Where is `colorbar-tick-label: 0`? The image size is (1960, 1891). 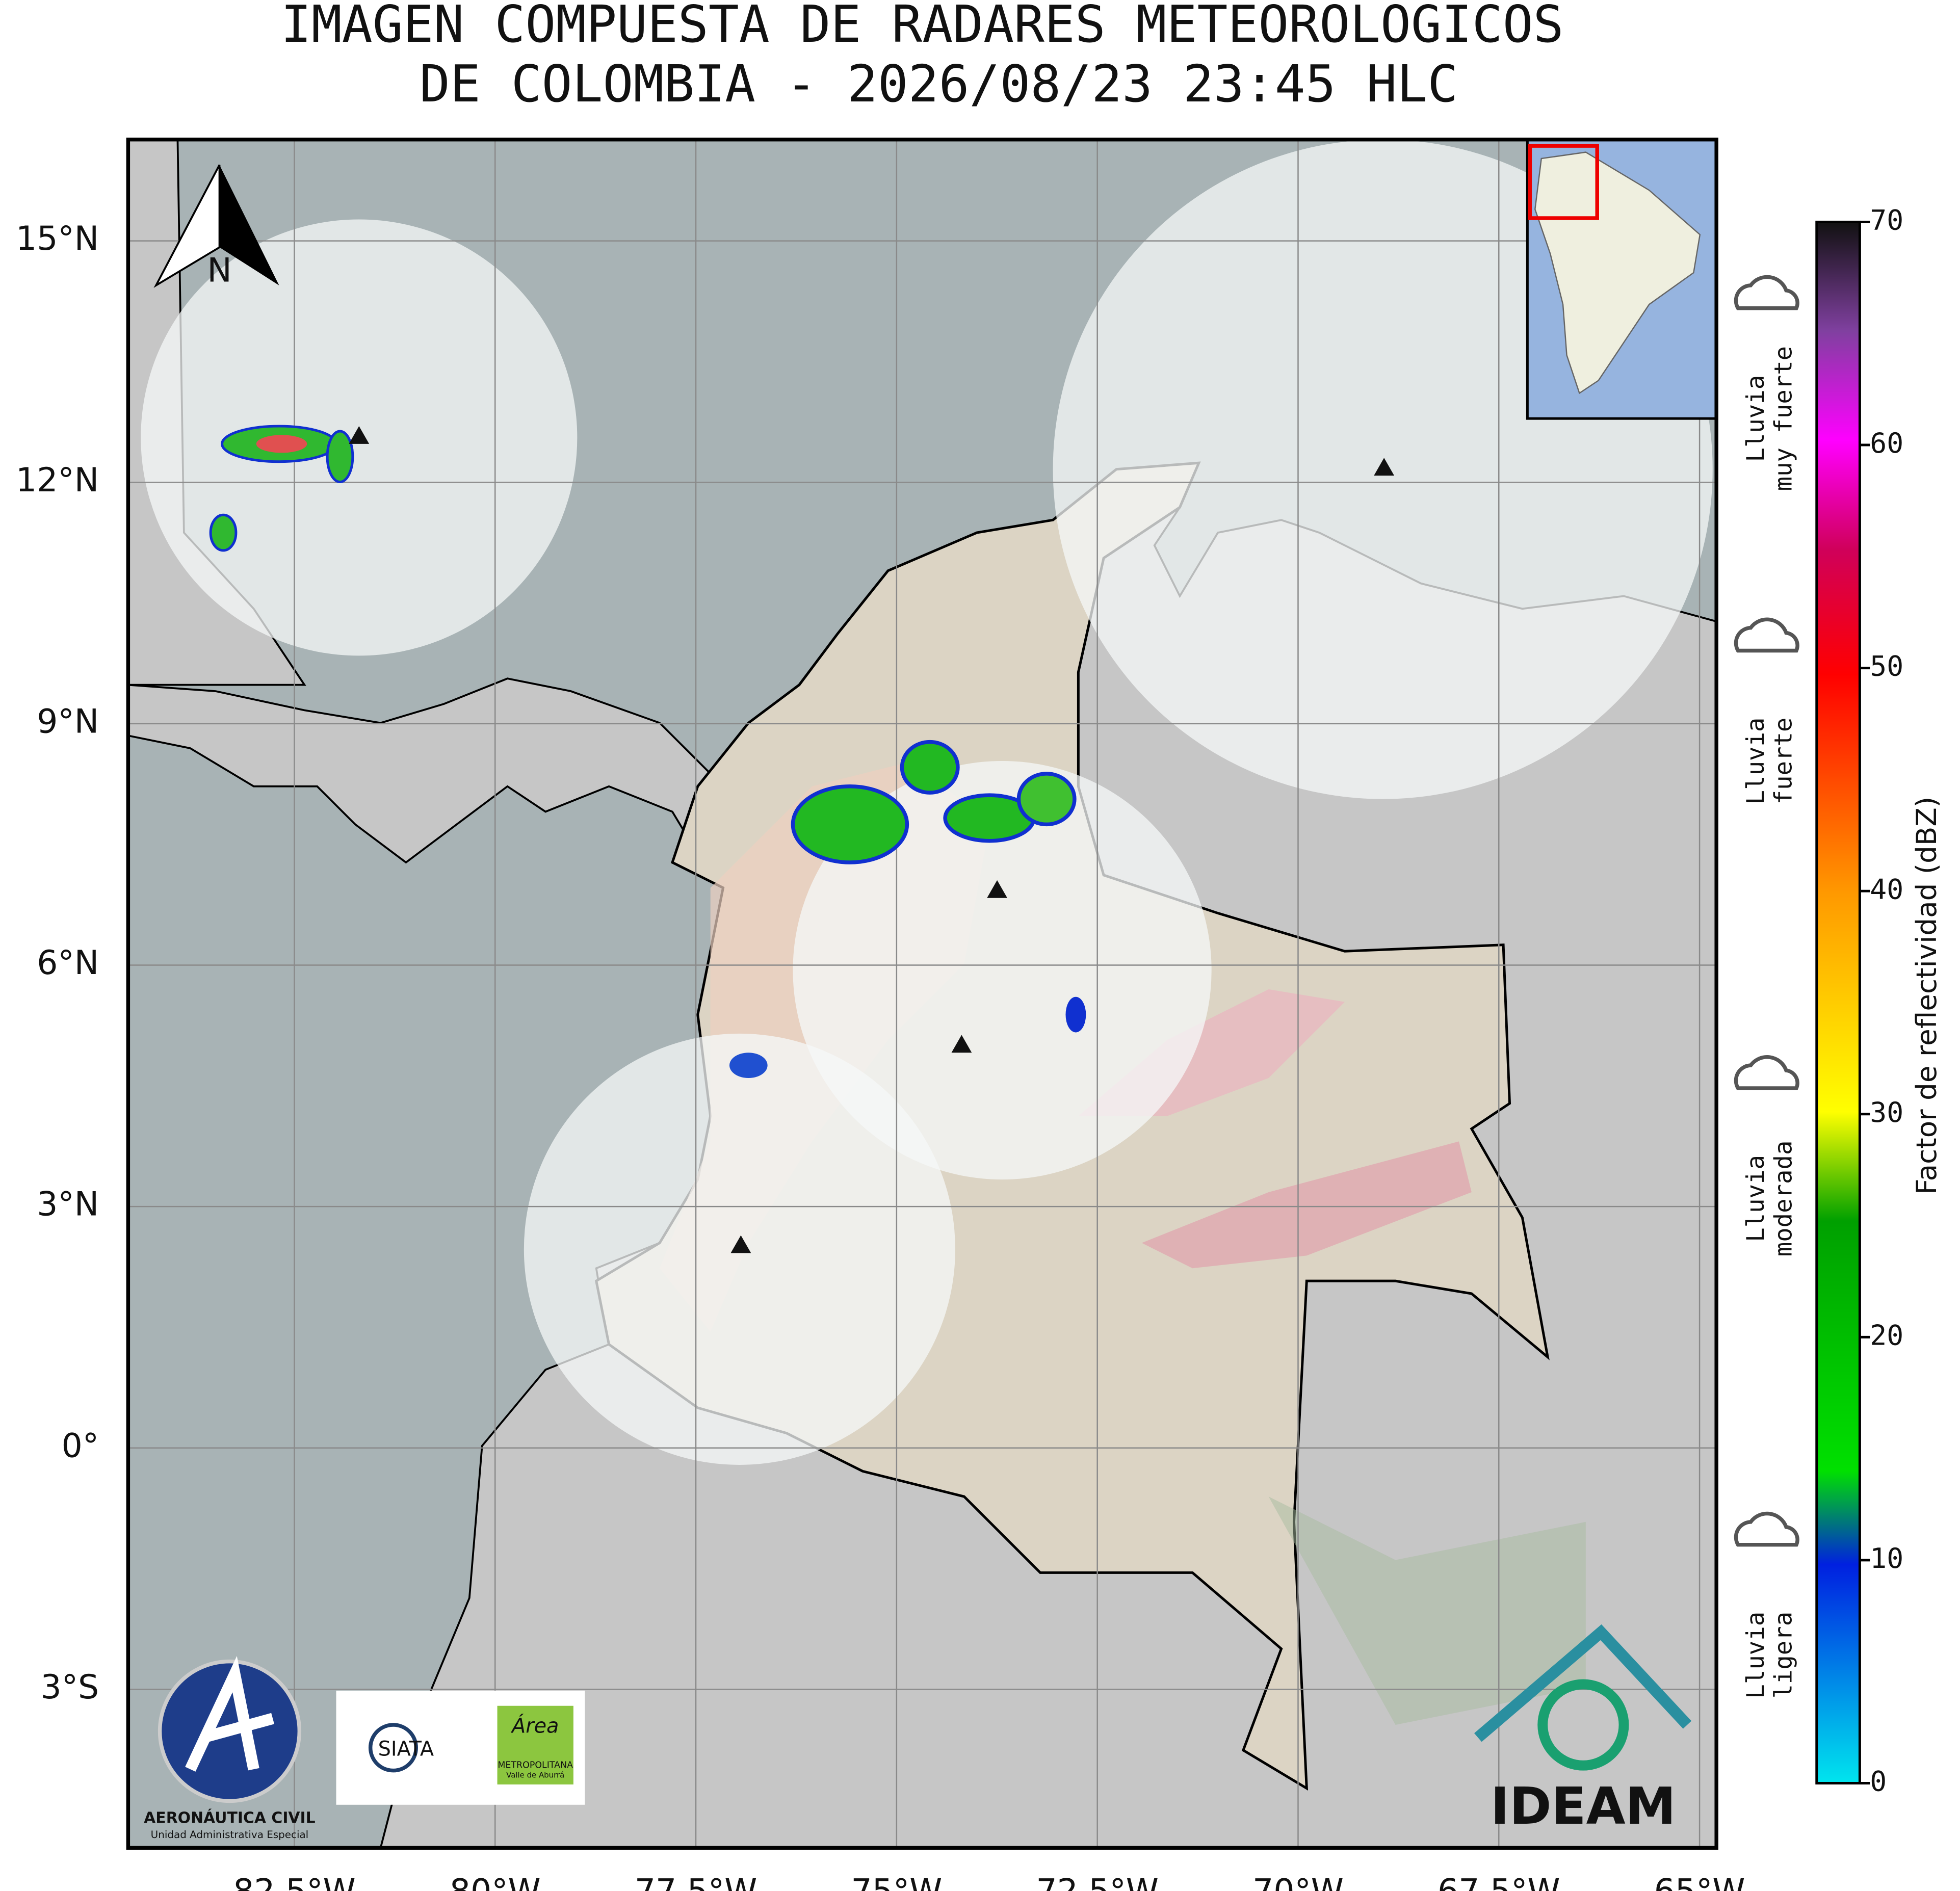
colorbar-tick-label: 0 is located at coordinates (1878, 1781).